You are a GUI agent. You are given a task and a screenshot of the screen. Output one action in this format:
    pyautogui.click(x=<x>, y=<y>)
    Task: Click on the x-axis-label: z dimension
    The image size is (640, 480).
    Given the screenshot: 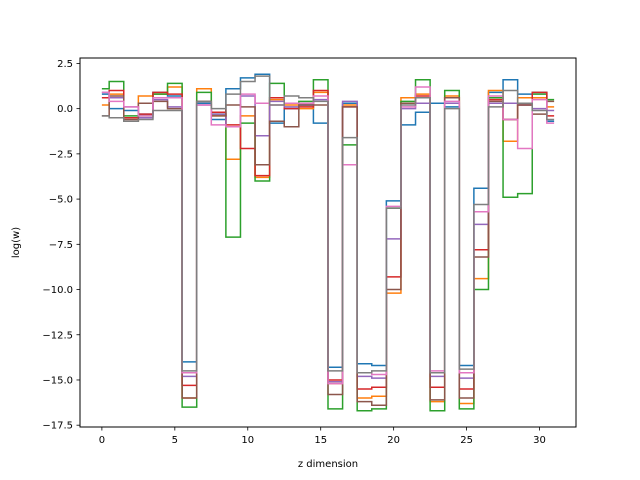 What is the action you would take?
    pyautogui.click(x=328, y=464)
    